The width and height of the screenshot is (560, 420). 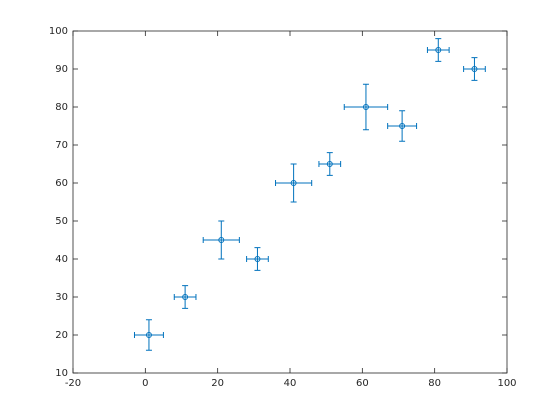 What do you see at coordinates (61, 259) in the screenshot?
I see `y-tick-label: 40` at bounding box center [61, 259].